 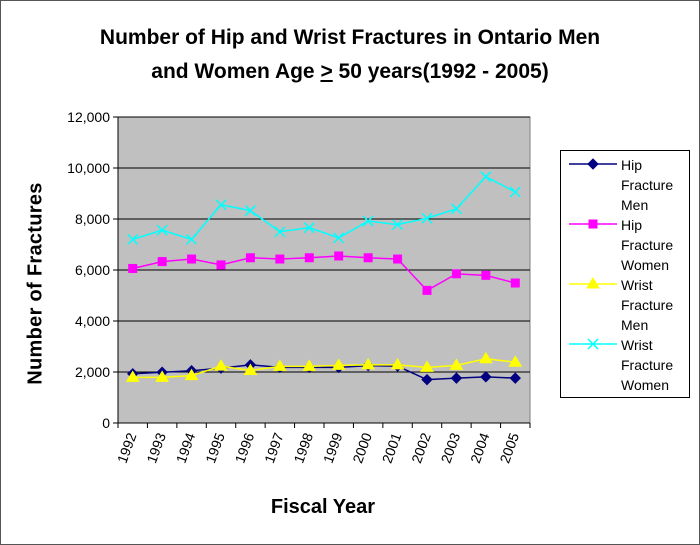 I want to click on x-tick-label: 1996, so click(x=245, y=447).